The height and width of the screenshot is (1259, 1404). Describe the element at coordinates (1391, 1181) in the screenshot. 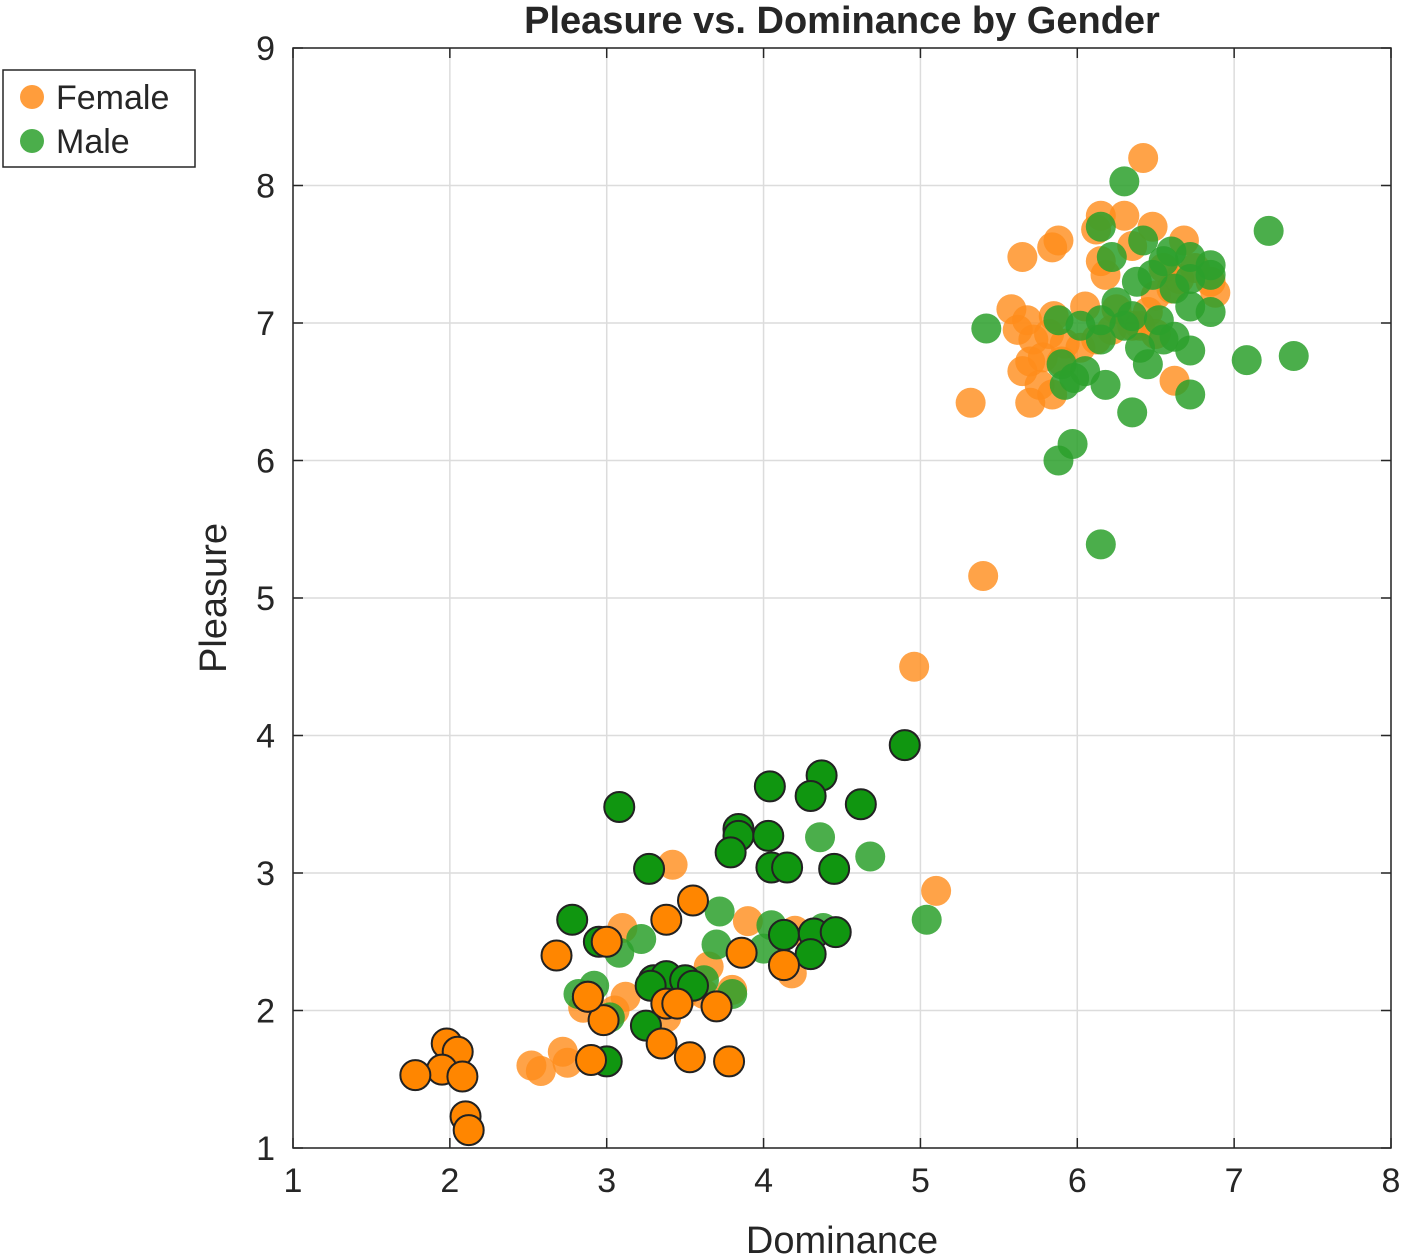

I see `x-tick-label-7: 8` at that location.